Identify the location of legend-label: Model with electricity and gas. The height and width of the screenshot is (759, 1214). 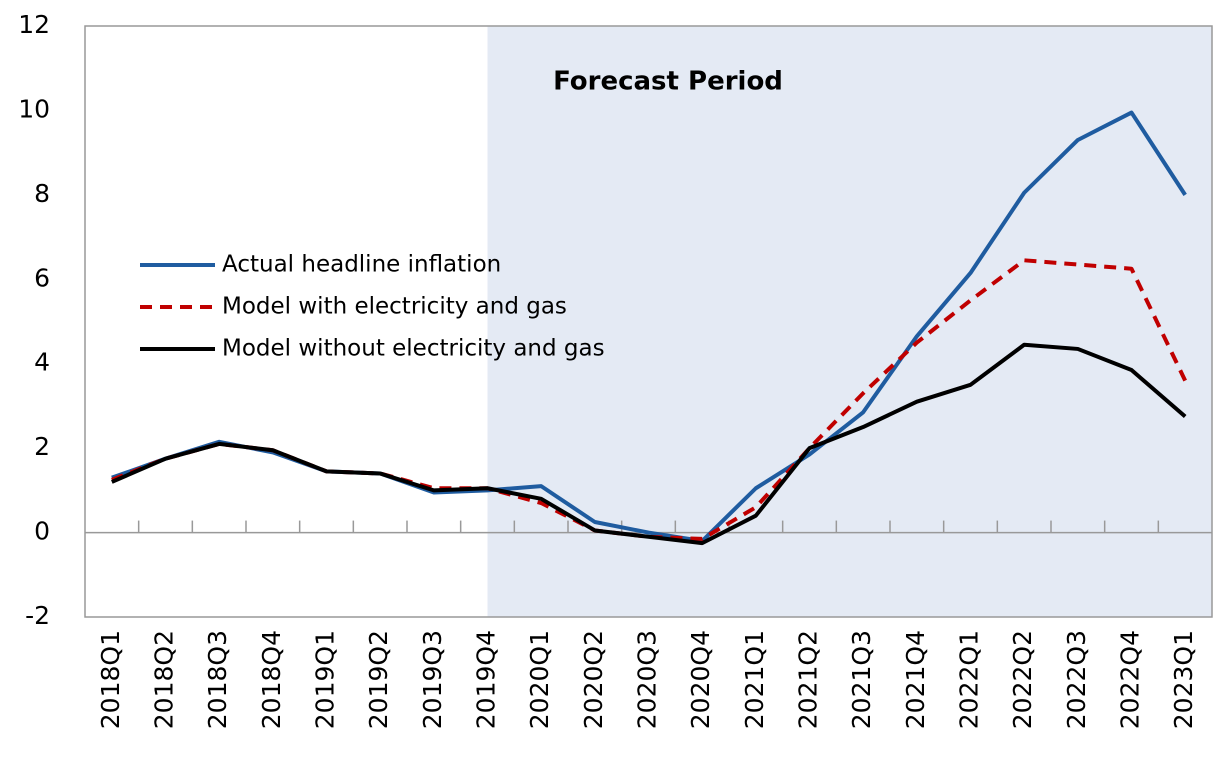
(394, 307).